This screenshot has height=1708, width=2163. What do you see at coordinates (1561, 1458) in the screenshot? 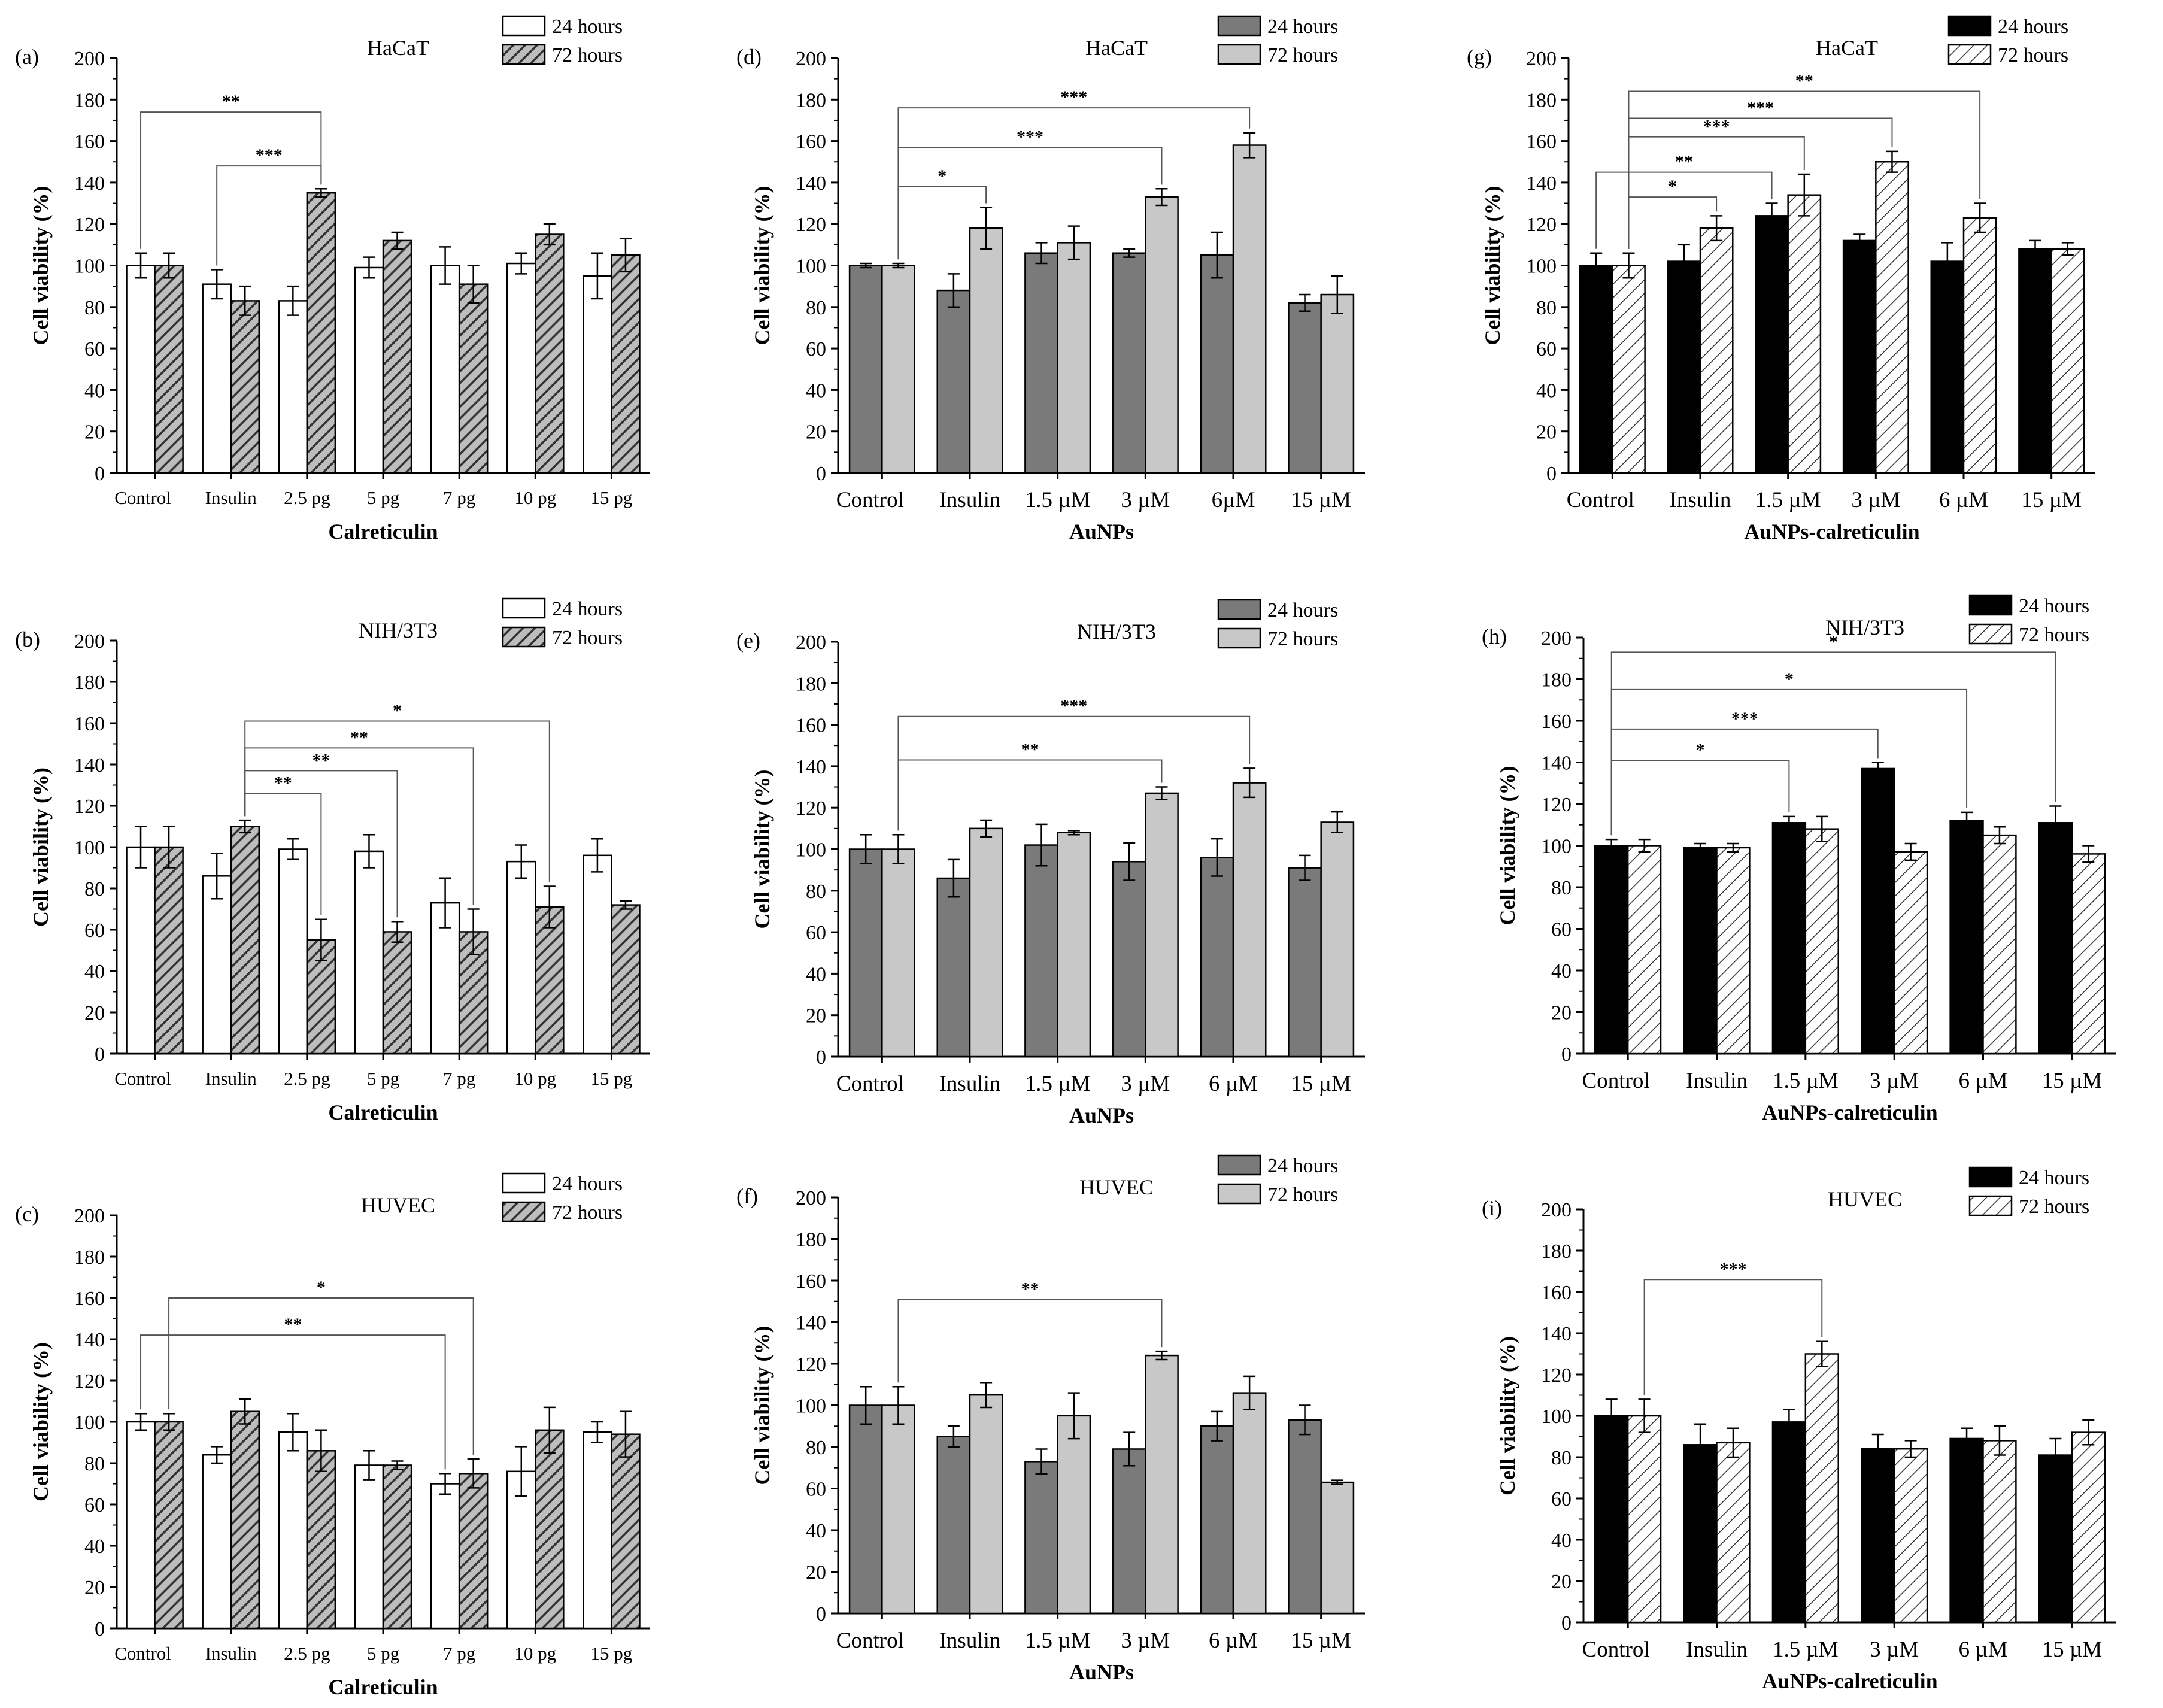
I see `y-tick-label: 80` at bounding box center [1561, 1458].